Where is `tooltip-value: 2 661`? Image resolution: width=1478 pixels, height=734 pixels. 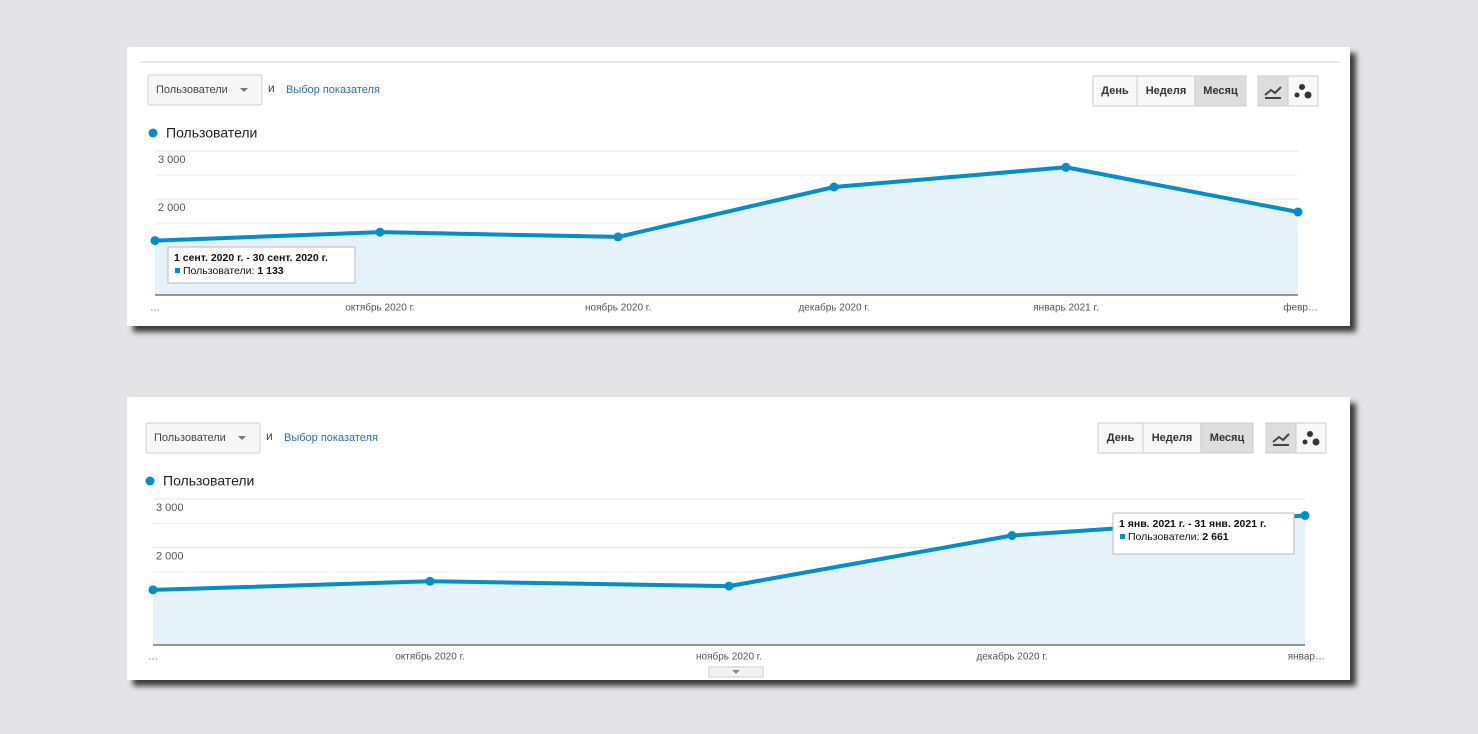 tooltip-value: 2 661 is located at coordinates (1215, 537).